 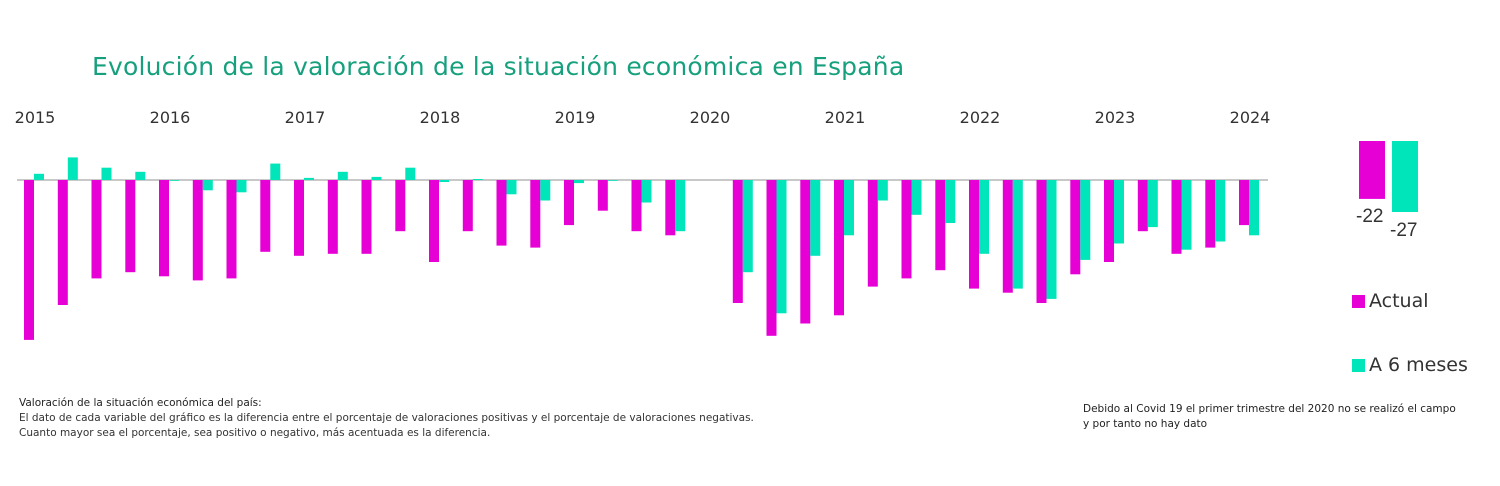 I want to click on bar-actual-2015-t1, so click(x=29, y=260).